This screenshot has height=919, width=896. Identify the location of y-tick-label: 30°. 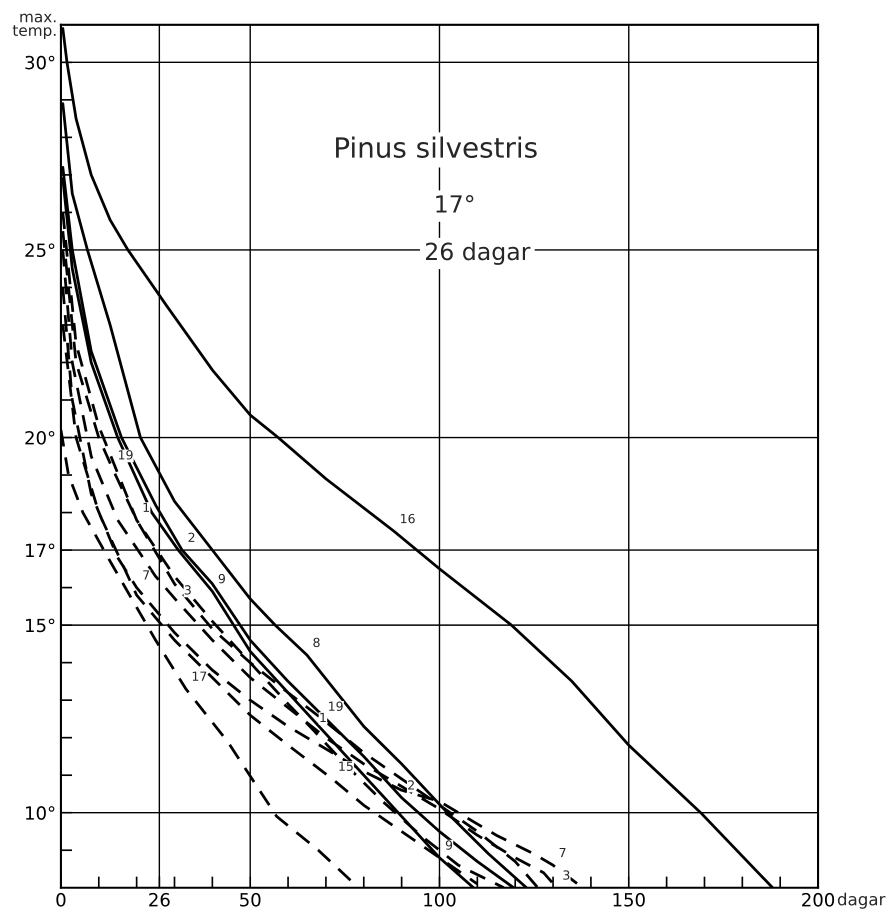
(39, 63).